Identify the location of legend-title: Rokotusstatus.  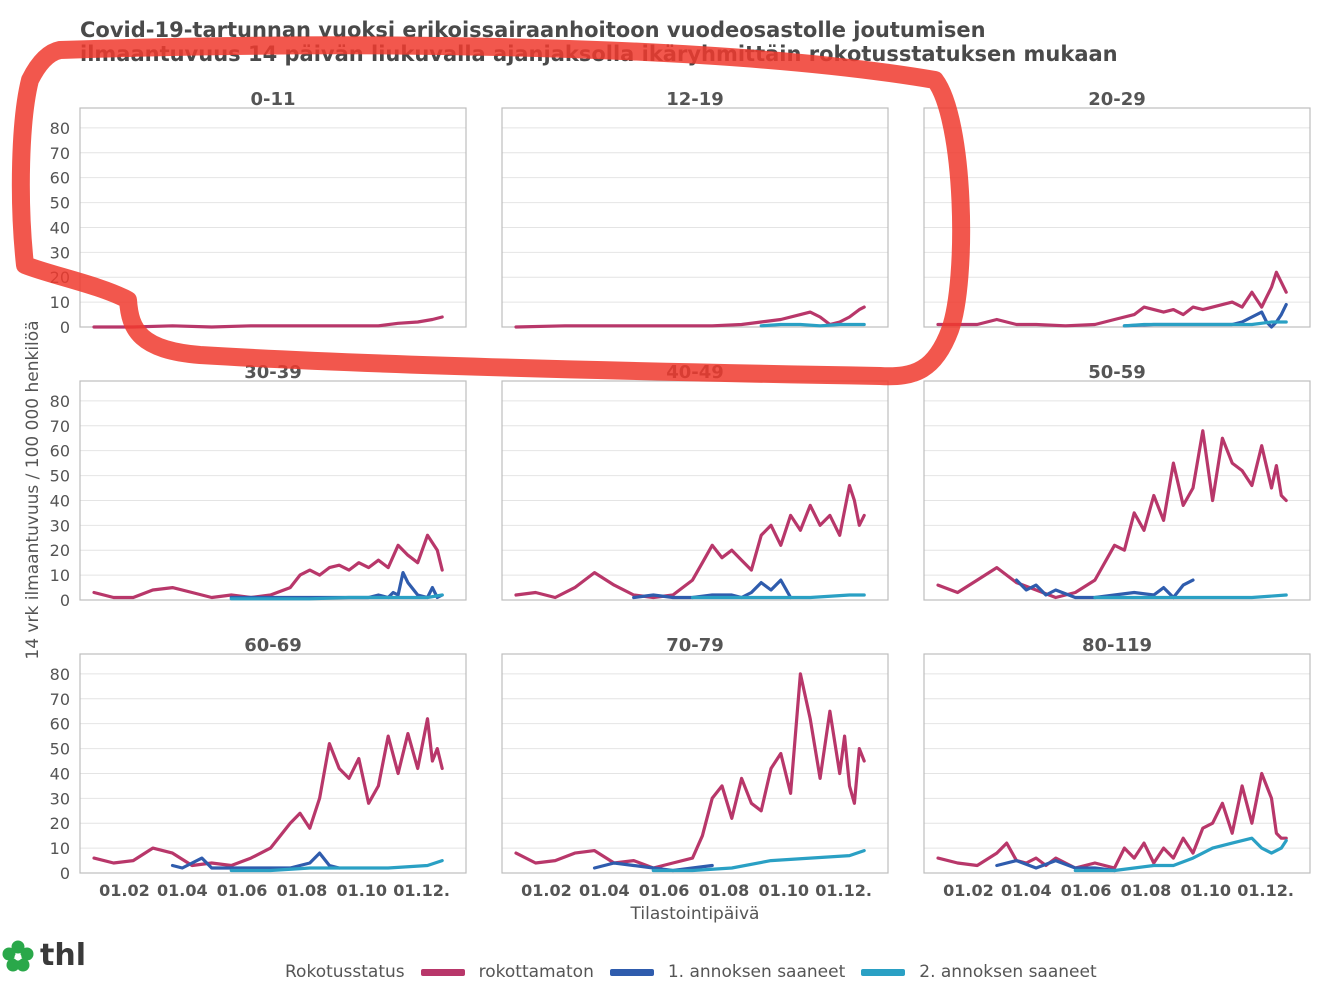
(345, 972).